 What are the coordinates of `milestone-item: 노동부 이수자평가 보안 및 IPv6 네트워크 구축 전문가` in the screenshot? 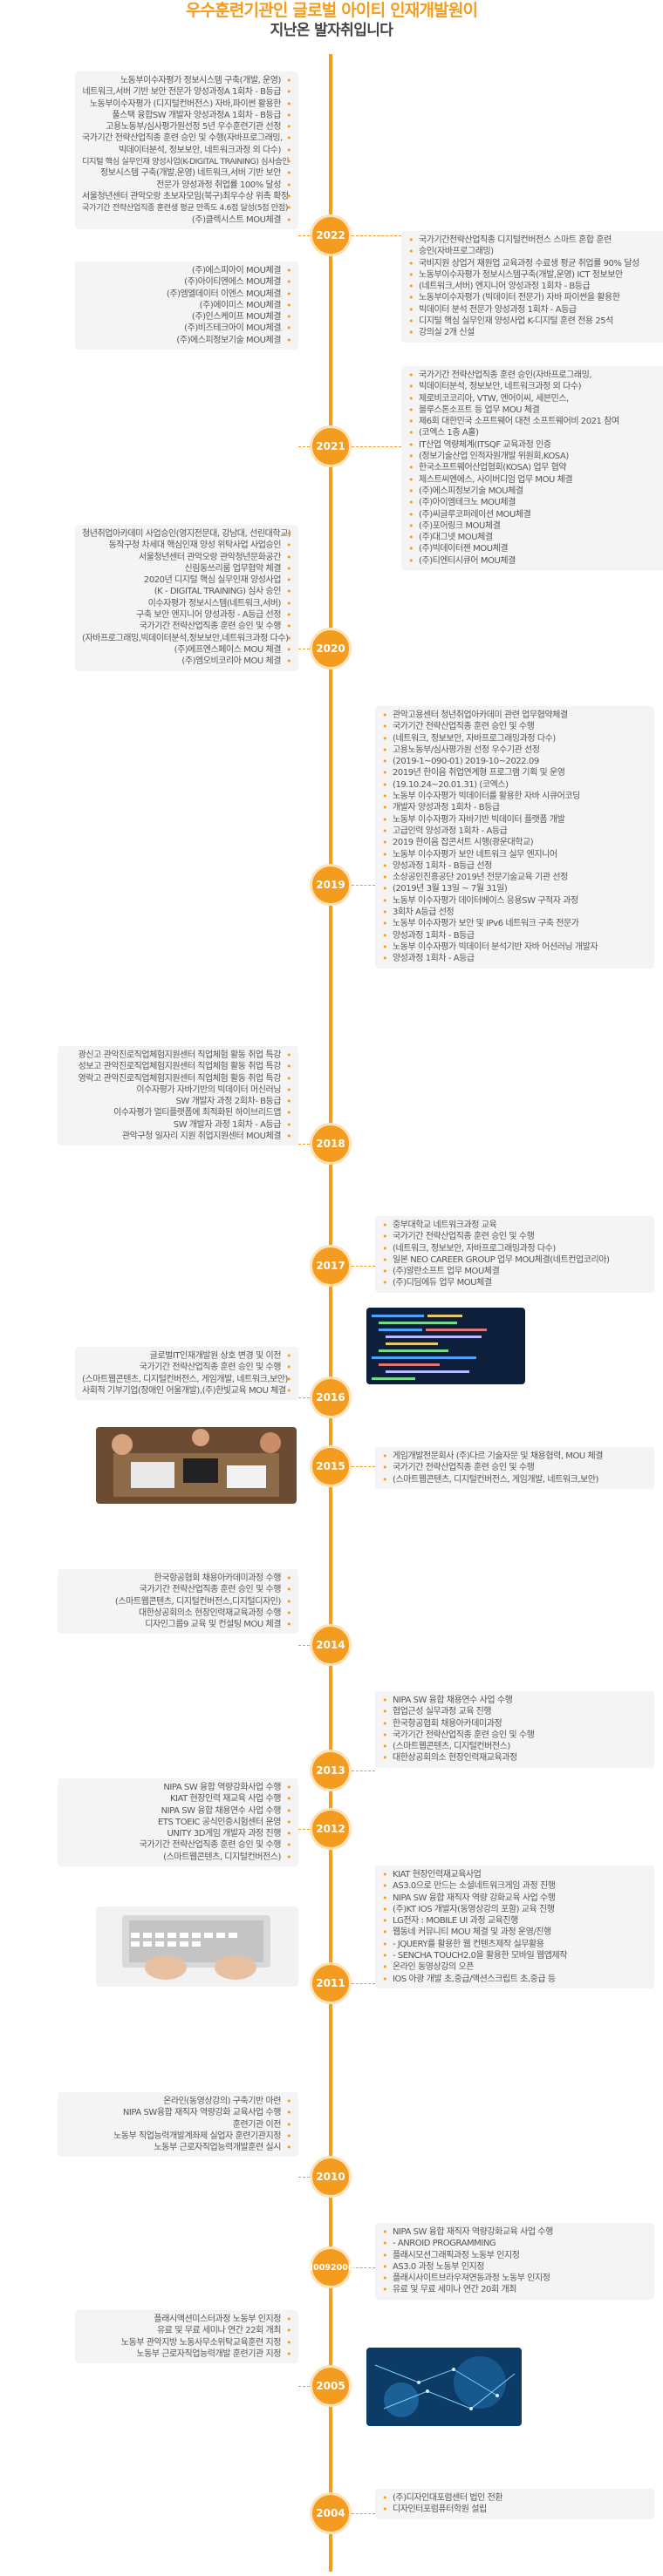 It's located at (514, 924).